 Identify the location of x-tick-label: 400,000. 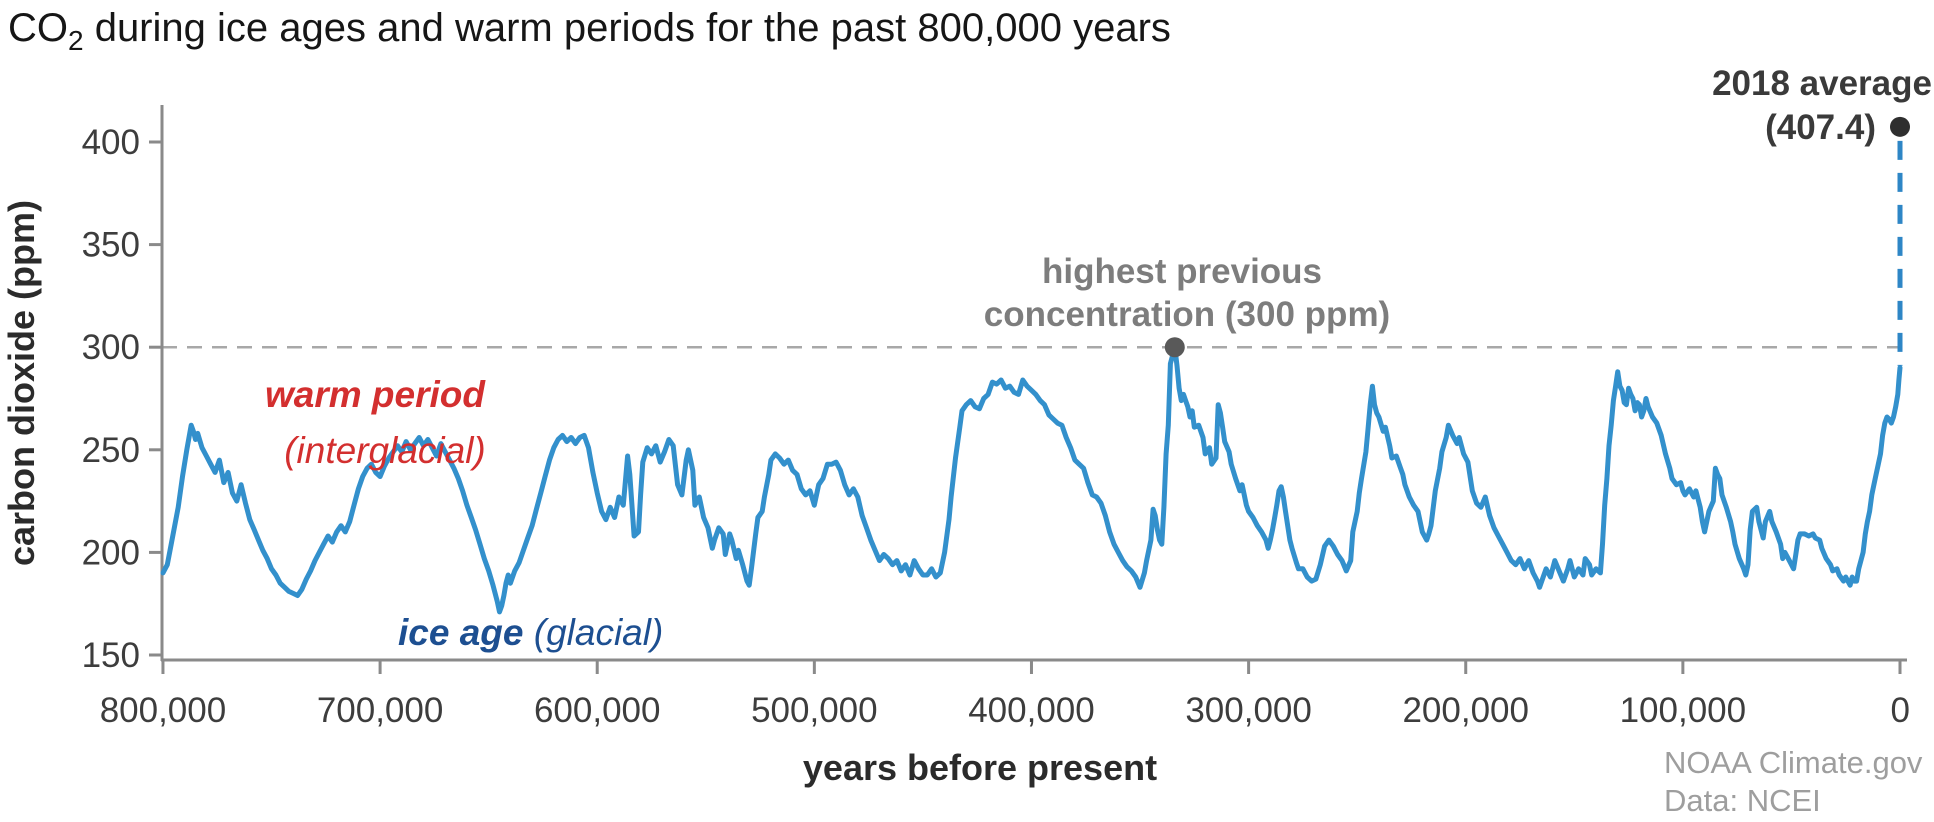
(1031, 710).